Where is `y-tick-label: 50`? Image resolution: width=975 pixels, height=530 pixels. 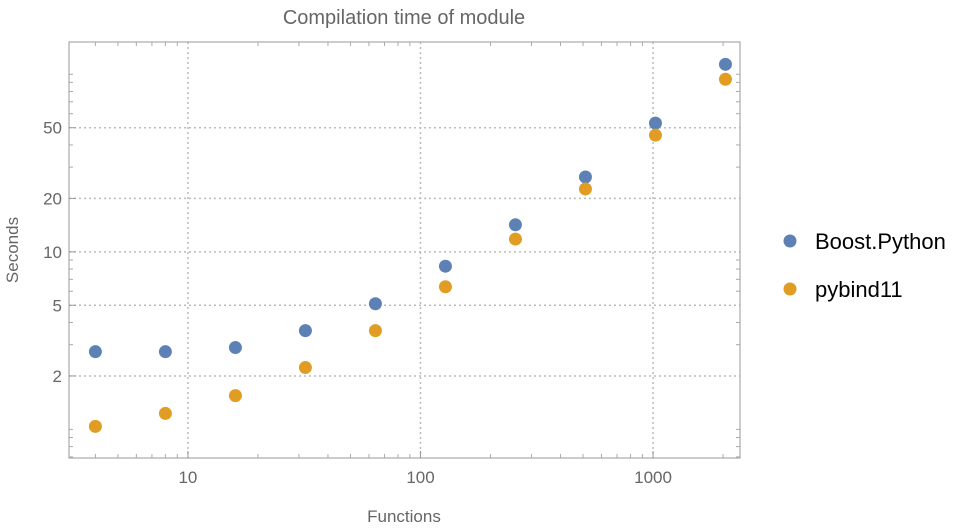
y-tick-label: 50 is located at coordinates (52, 128).